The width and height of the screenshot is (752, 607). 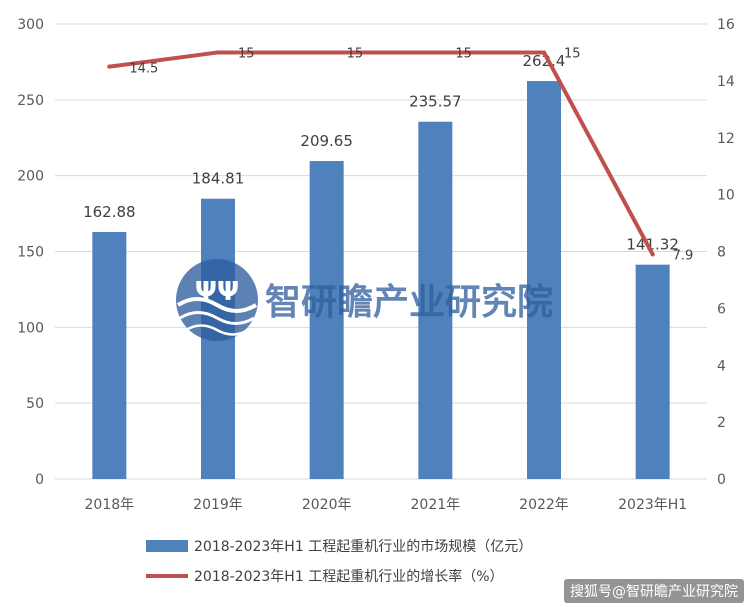 What do you see at coordinates (109, 212) in the screenshot?
I see `bar-data-label: 162.88` at bounding box center [109, 212].